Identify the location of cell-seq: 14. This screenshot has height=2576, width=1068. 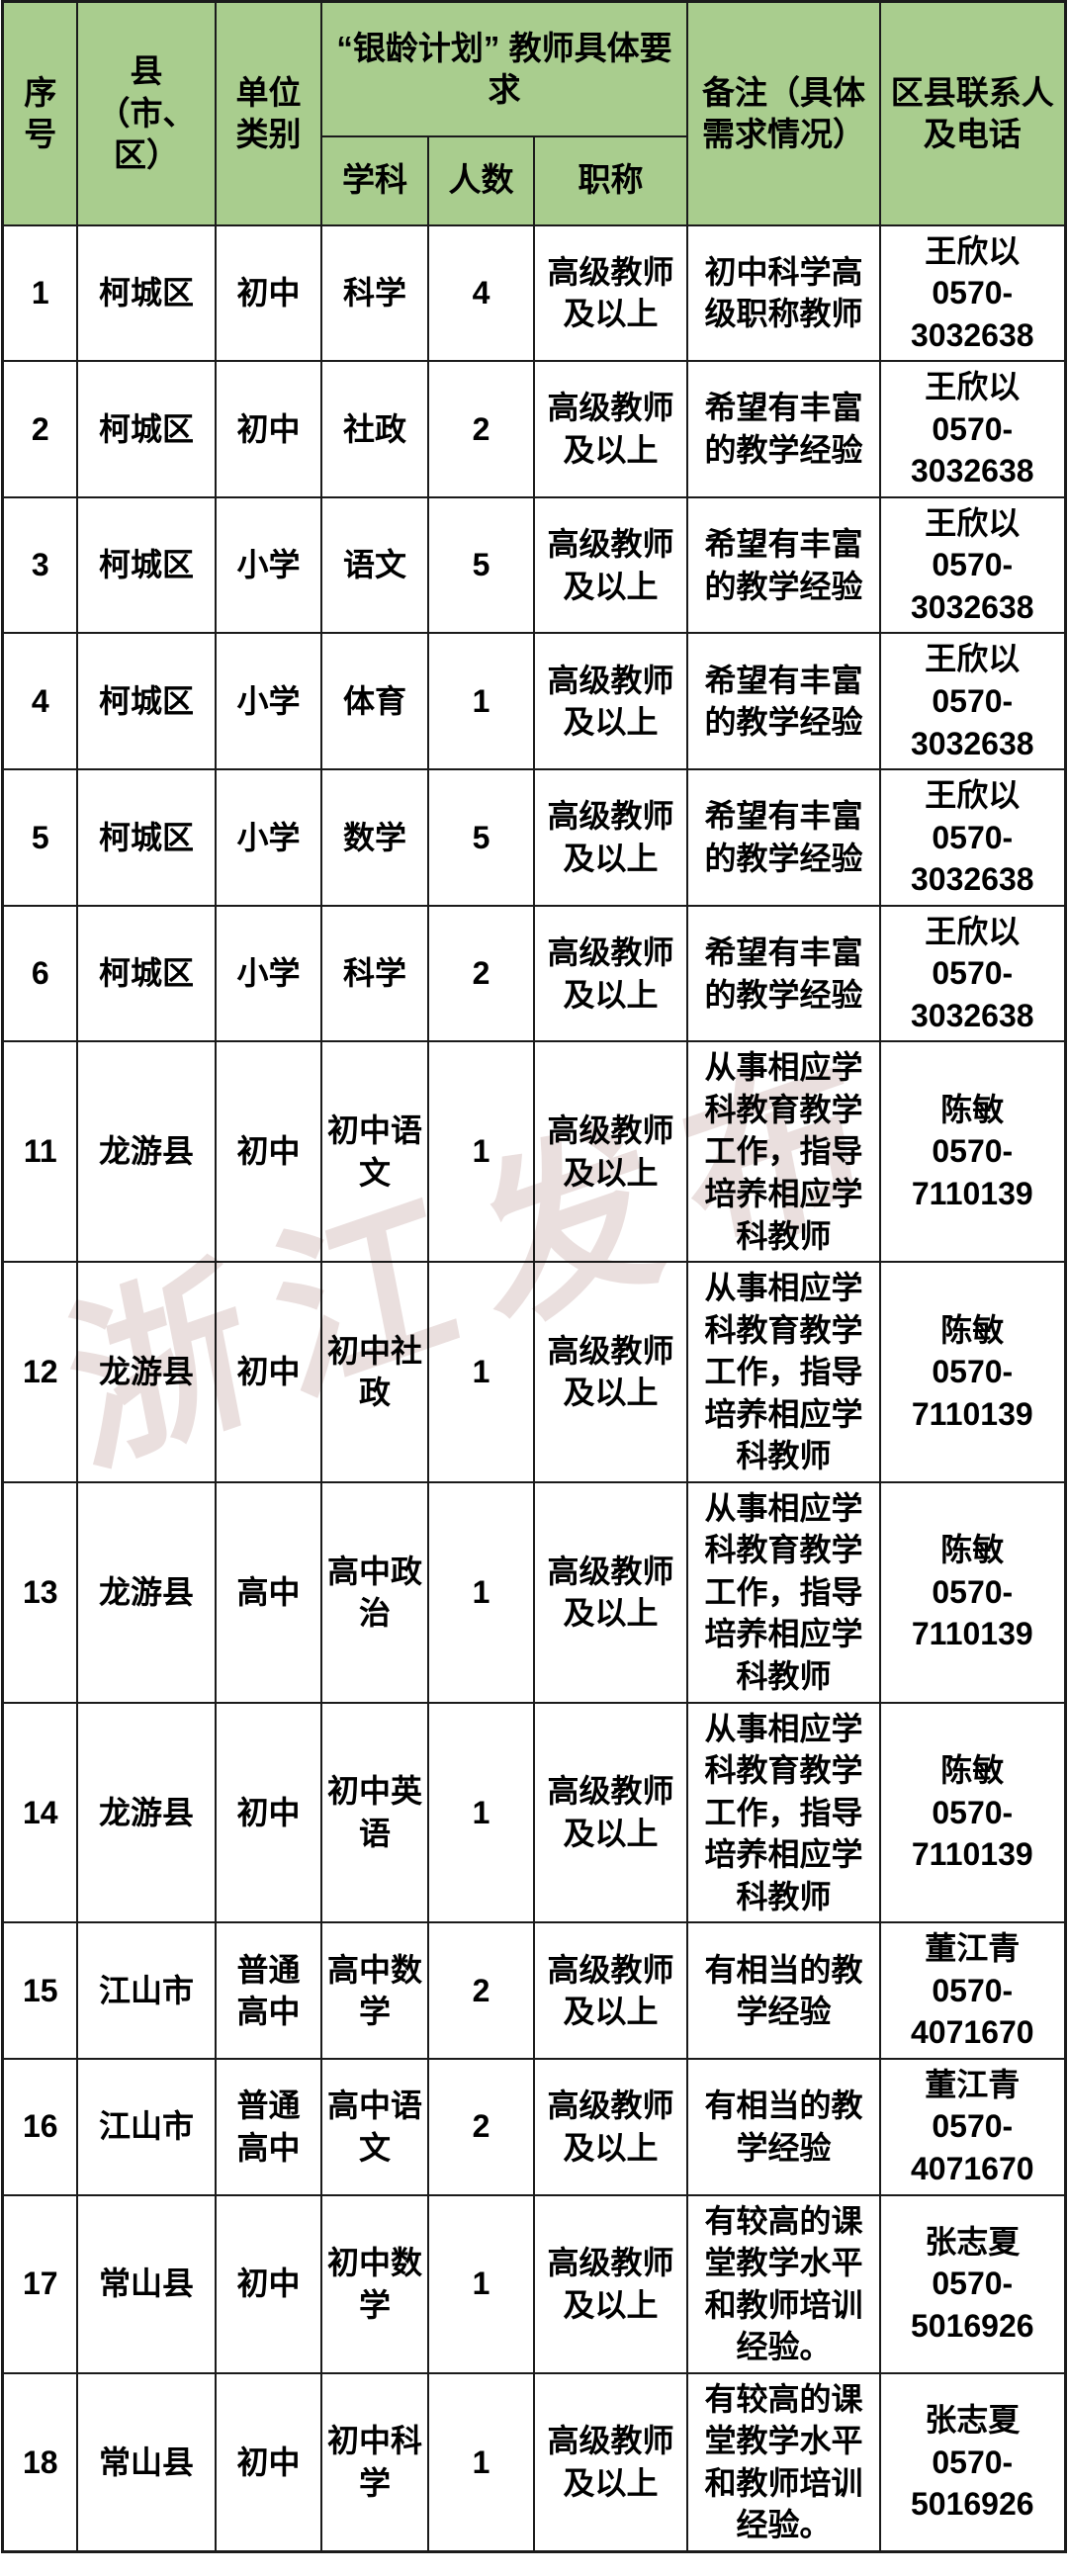
(40, 1812).